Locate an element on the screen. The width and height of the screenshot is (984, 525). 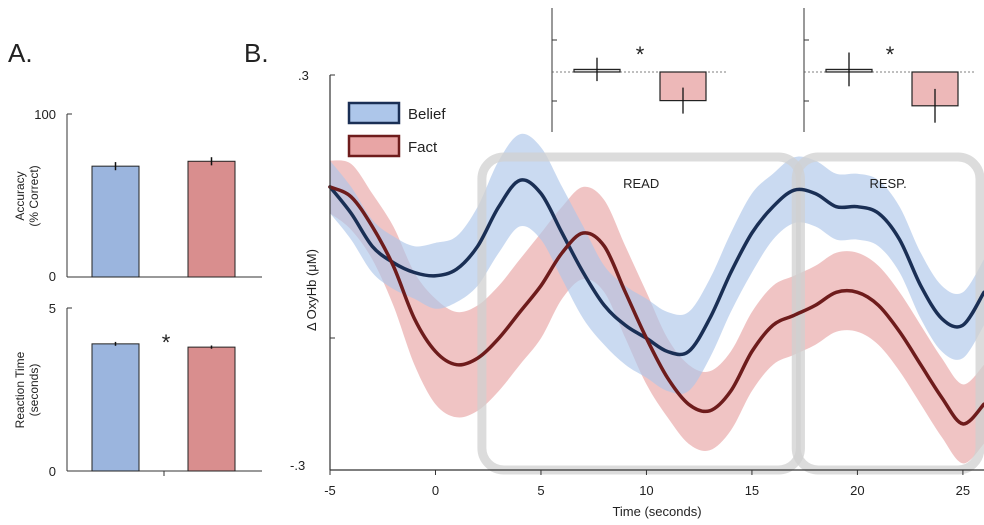
x-tick-label: 15 is located at coordinates (752, 490).